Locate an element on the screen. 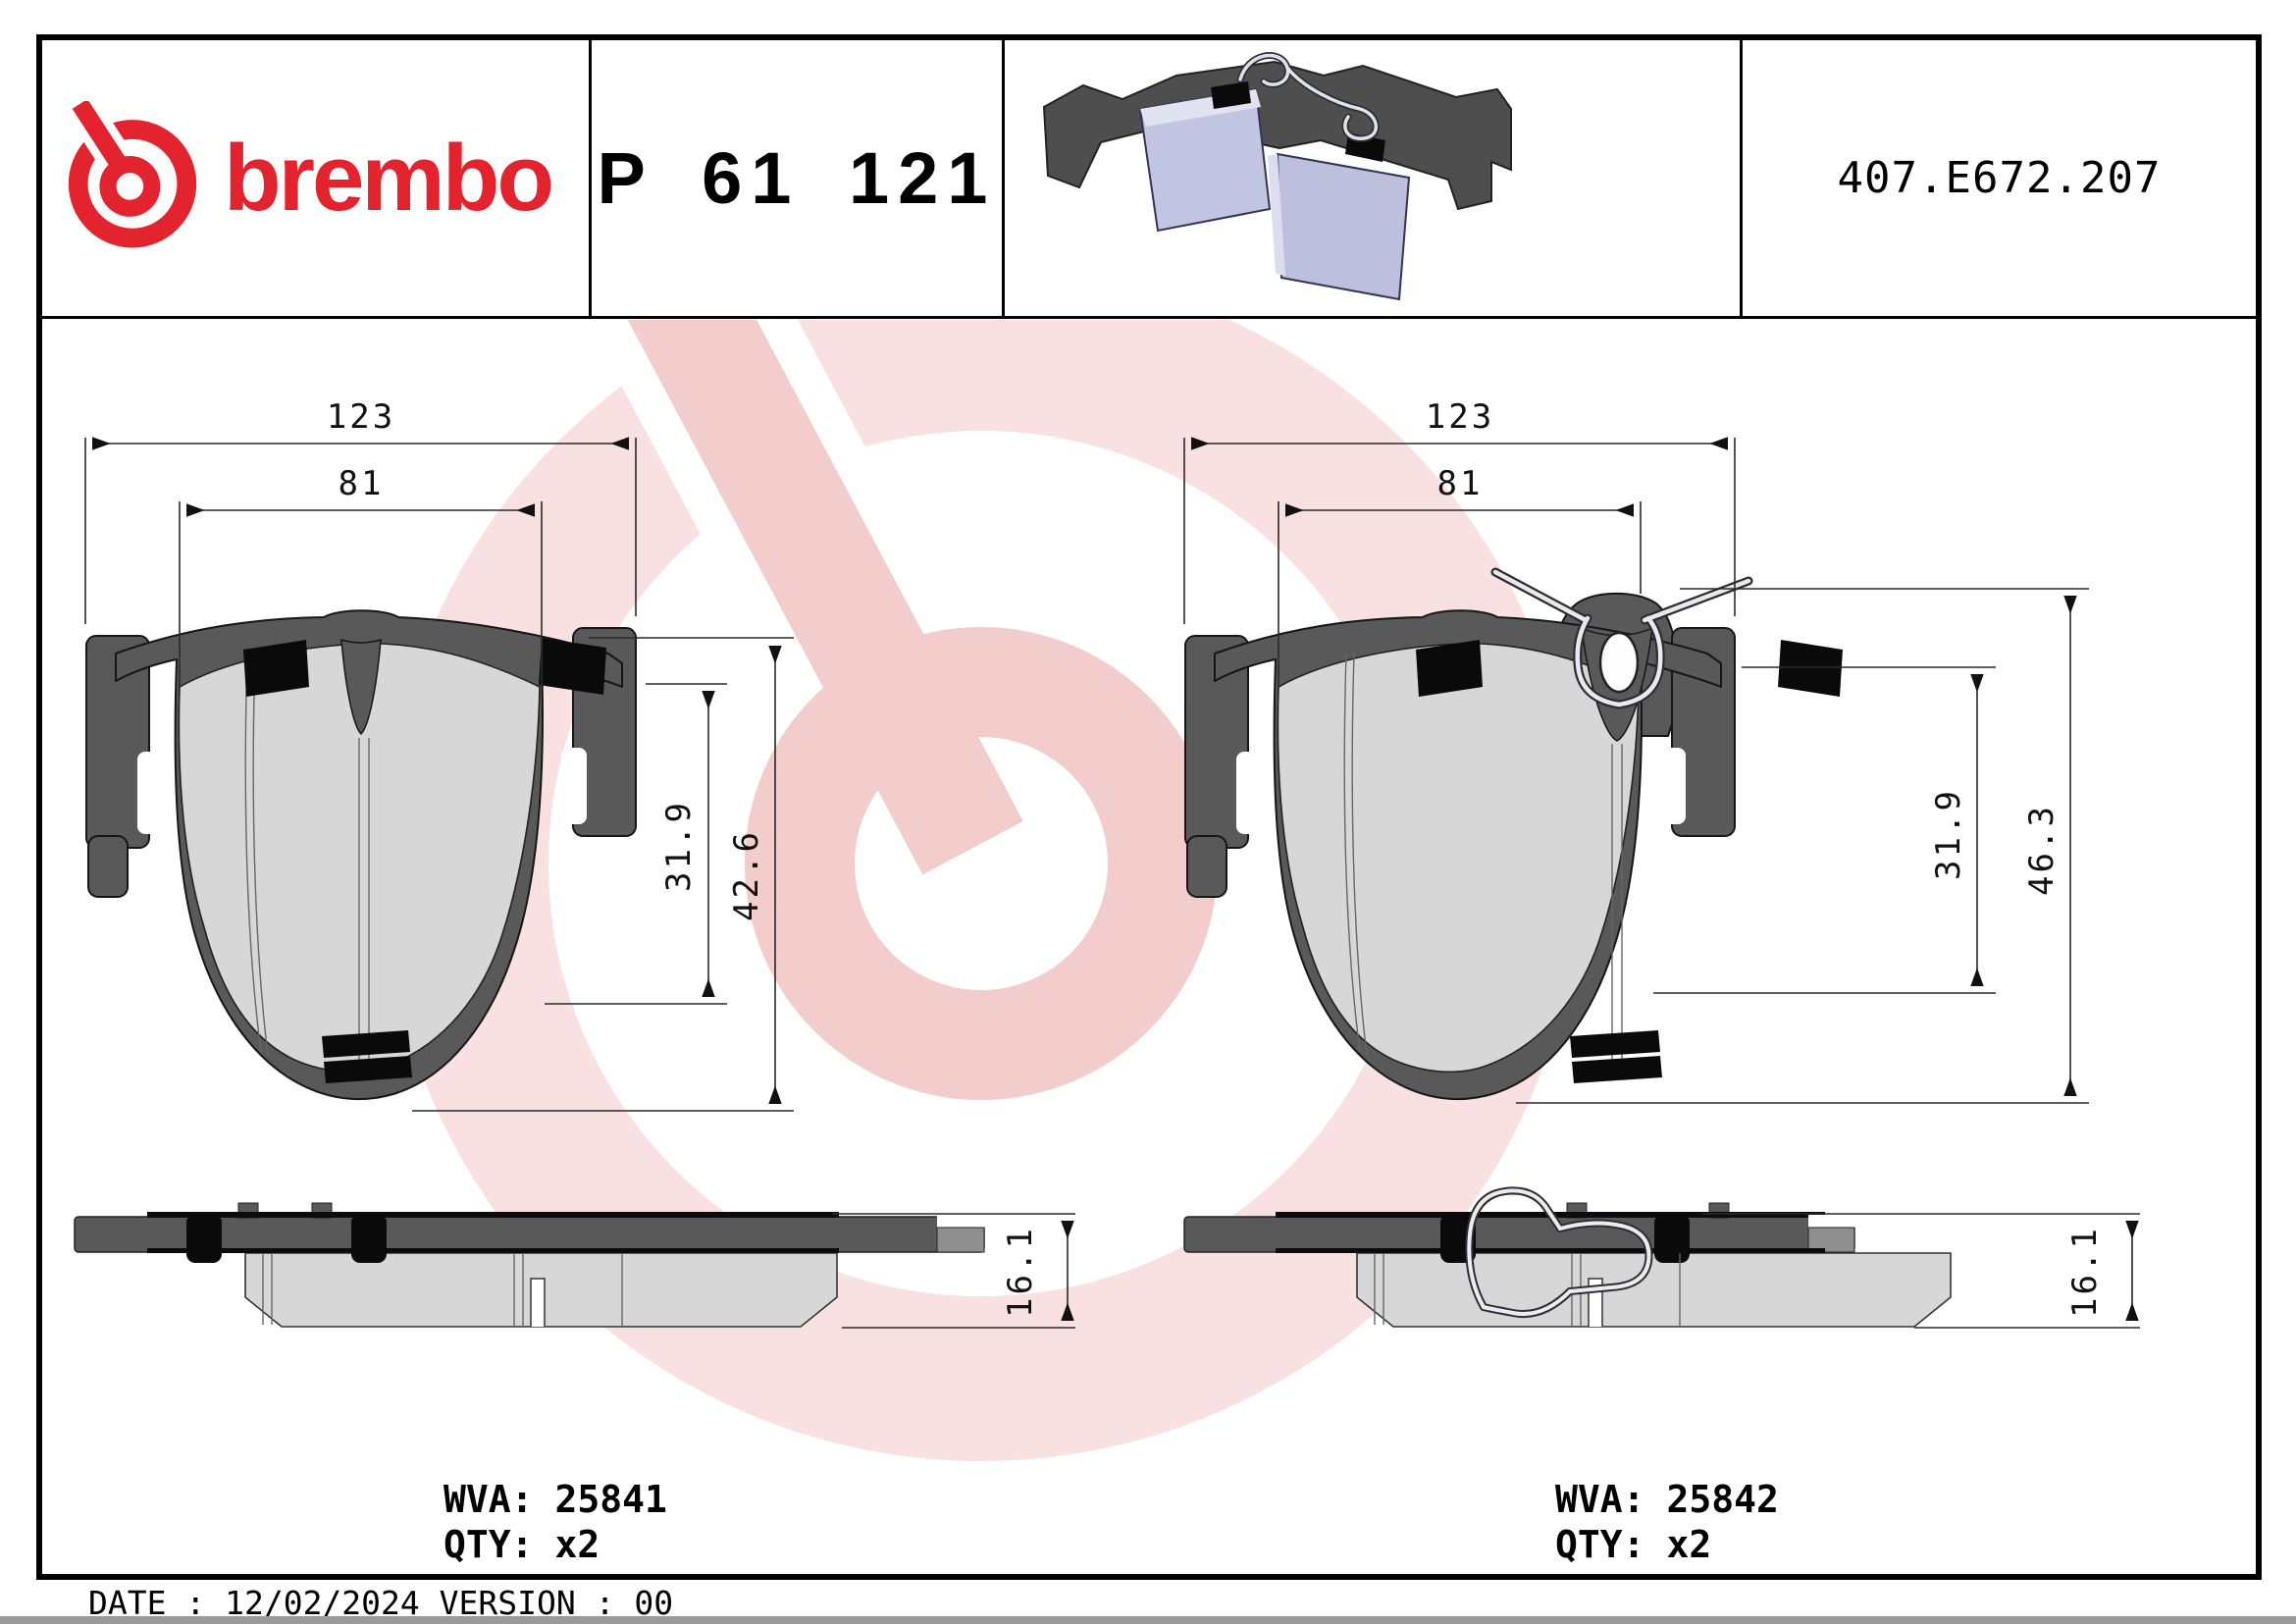 Image resolution: width=2296 pixels, height=1624 pixels. wva-row: WVA: 25841 is located at coordinates (555, 1500).